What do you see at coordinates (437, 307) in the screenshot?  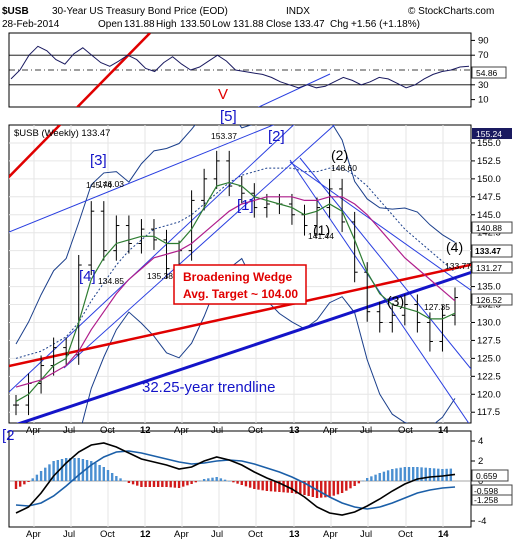 I see `price-label-9: 127.35` at bounding box center [437, 307].